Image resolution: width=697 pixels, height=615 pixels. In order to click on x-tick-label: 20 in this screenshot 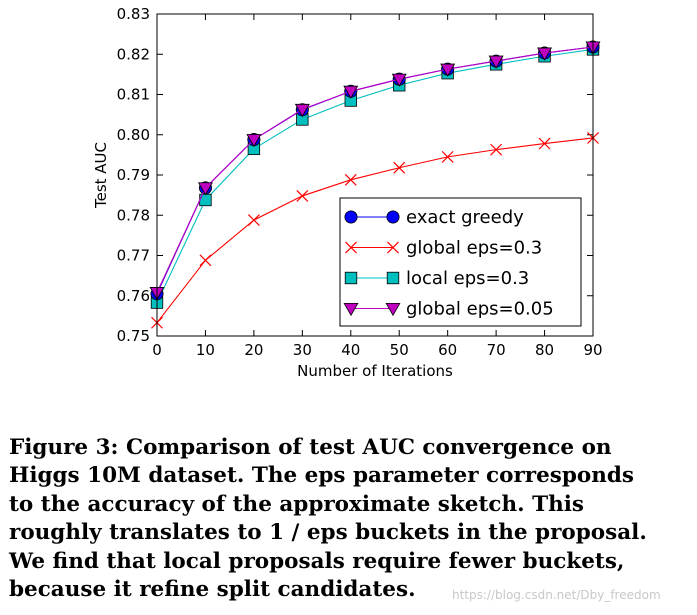, I will do `click(253, 350)`.